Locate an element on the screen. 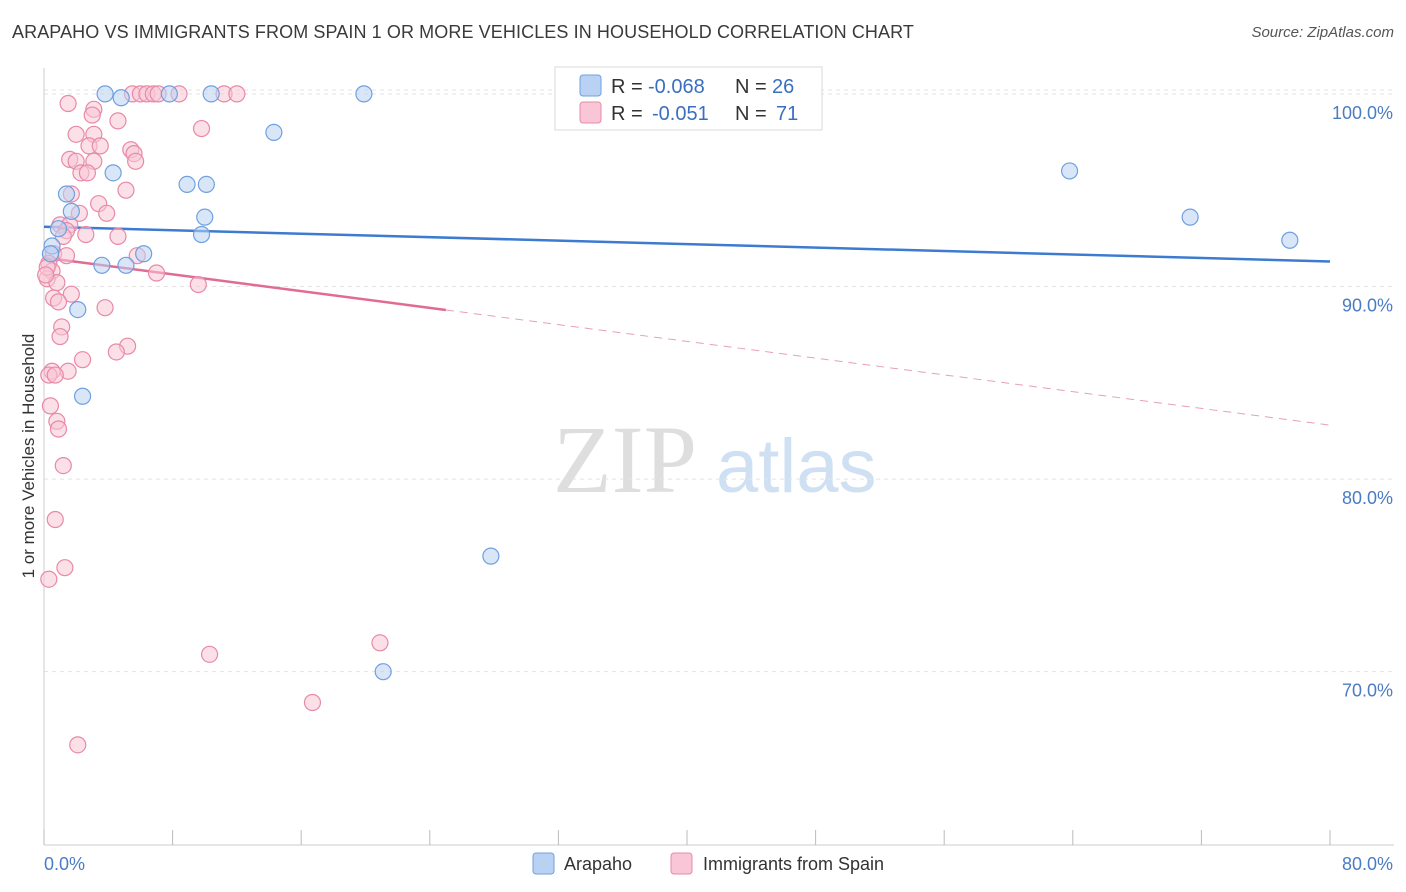  legend-n-label-spain: N = is located at coordinates (753, 114).